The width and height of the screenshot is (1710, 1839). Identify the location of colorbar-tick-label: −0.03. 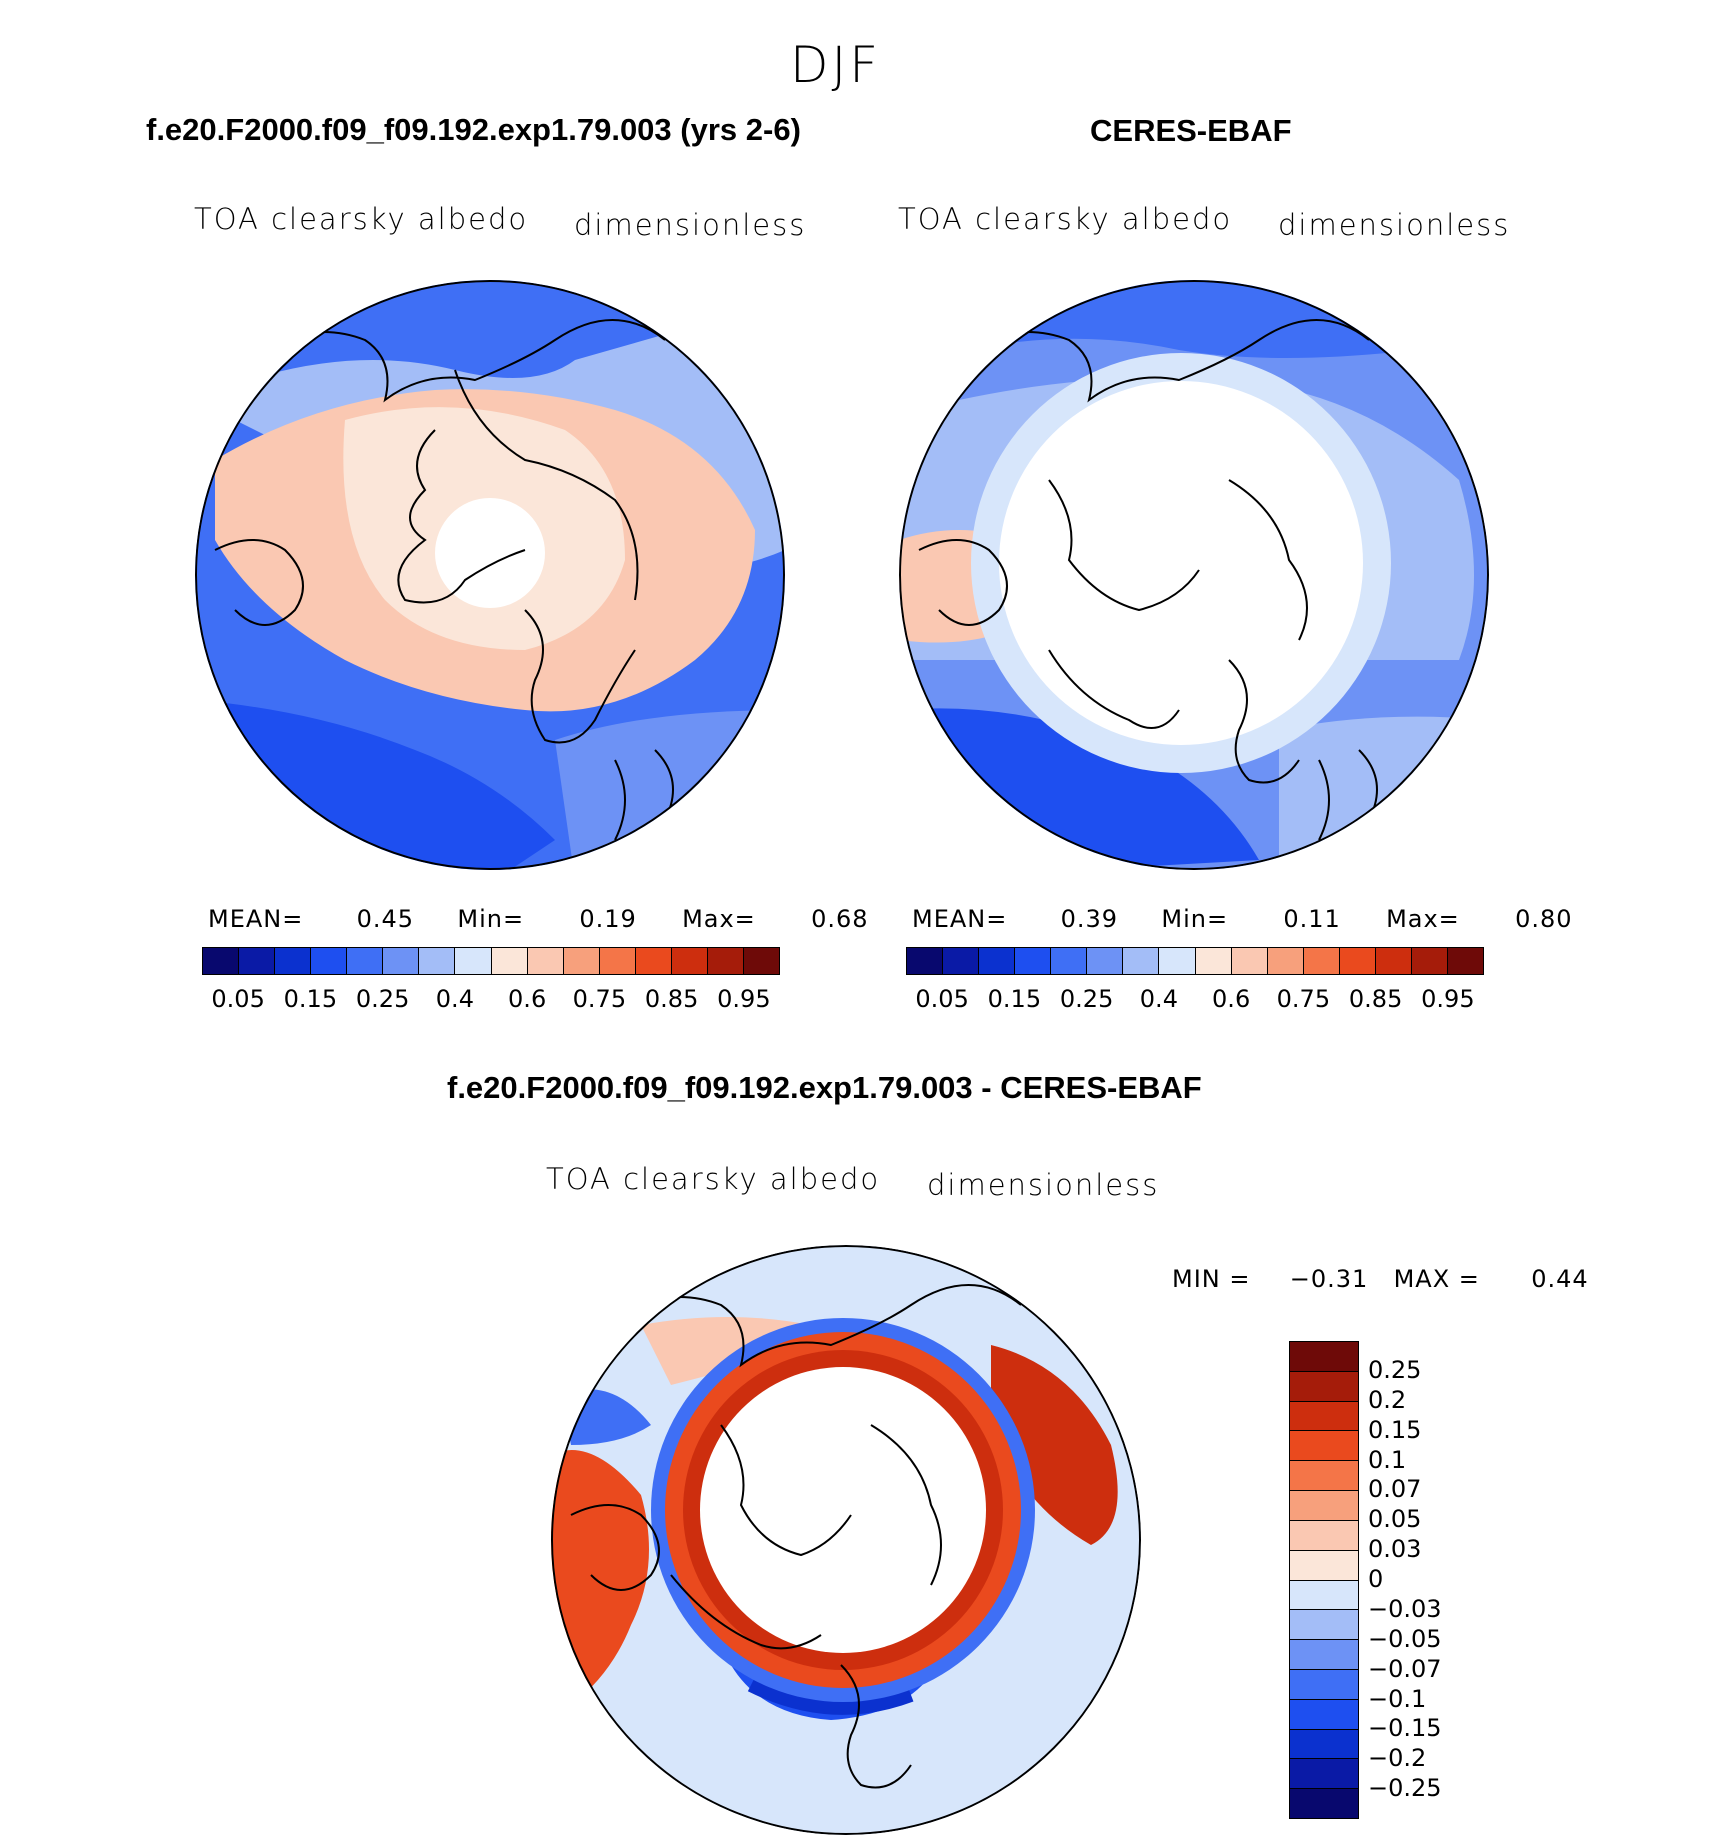
(1405, 1608).